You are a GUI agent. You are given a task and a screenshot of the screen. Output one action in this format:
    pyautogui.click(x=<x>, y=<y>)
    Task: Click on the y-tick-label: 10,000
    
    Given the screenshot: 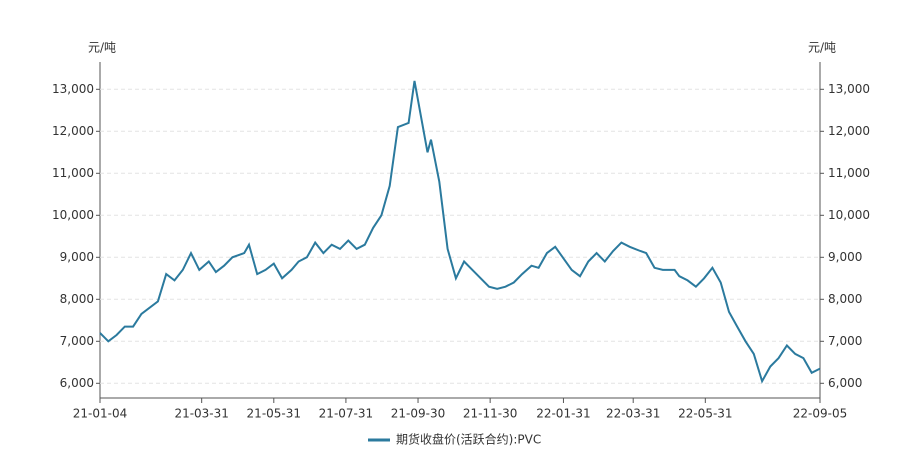 What is the action you would take?
    pyautogui.click(x=73, y=215)
    